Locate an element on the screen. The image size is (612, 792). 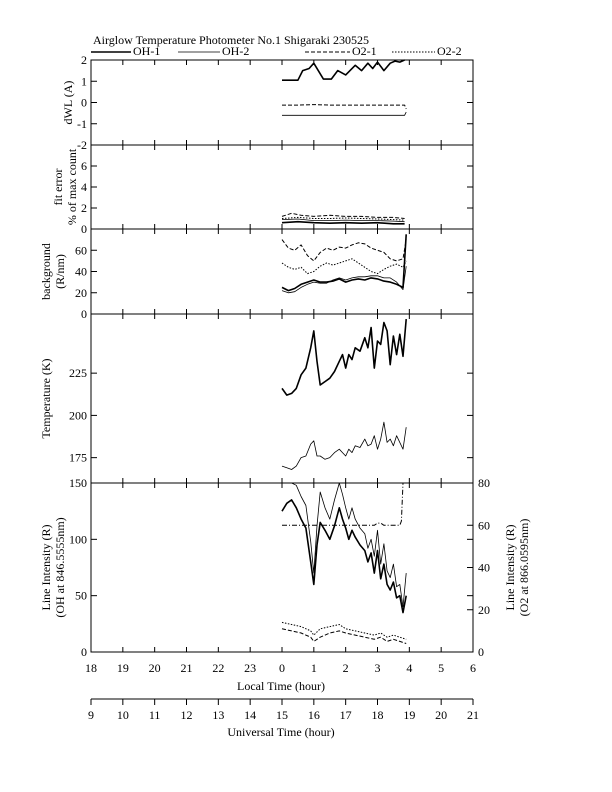
local-tick-label: 3 is located at coordinates (378, 668).